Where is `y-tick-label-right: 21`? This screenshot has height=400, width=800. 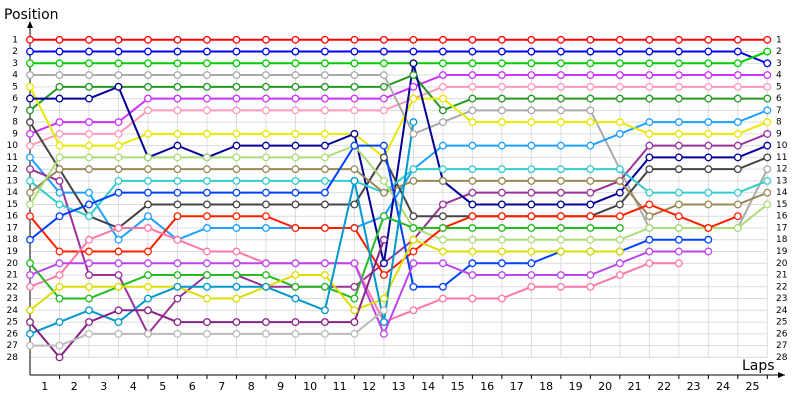
y-tick-label-right: 21 is located at coordinates (781, 276).